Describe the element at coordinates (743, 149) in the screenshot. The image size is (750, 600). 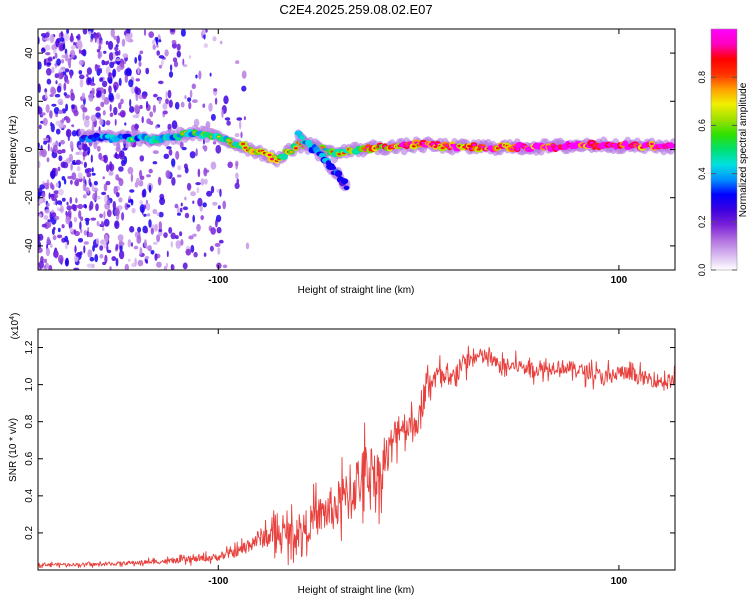
I see `colorbar-label: Normalized spectral amplitude` at that location.